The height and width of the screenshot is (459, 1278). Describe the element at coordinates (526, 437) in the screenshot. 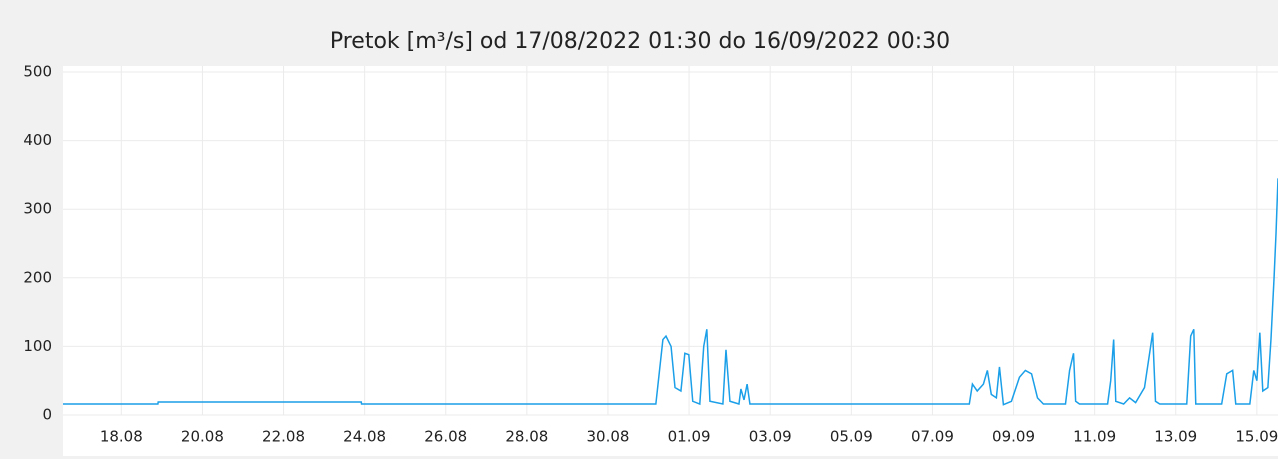

I see `x-tick-label: 28.08` at that location.